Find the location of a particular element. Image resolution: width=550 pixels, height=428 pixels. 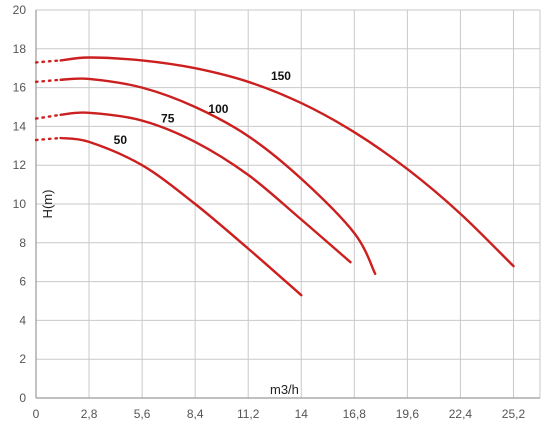

y-axis-label: H(m) is located at coordinates (47, 204).